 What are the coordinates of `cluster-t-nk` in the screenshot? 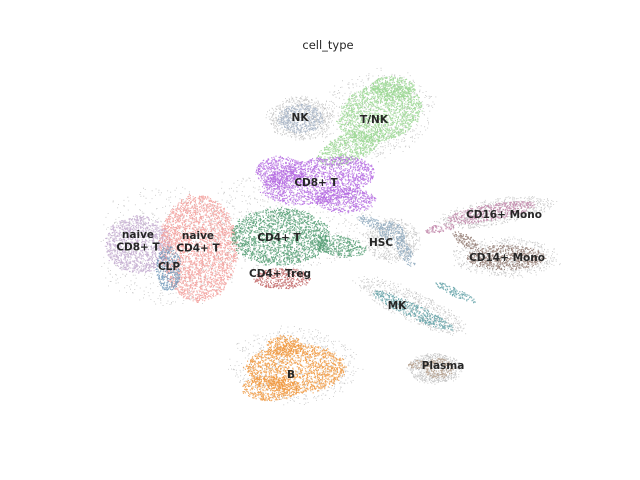 It's located at (369, 121).